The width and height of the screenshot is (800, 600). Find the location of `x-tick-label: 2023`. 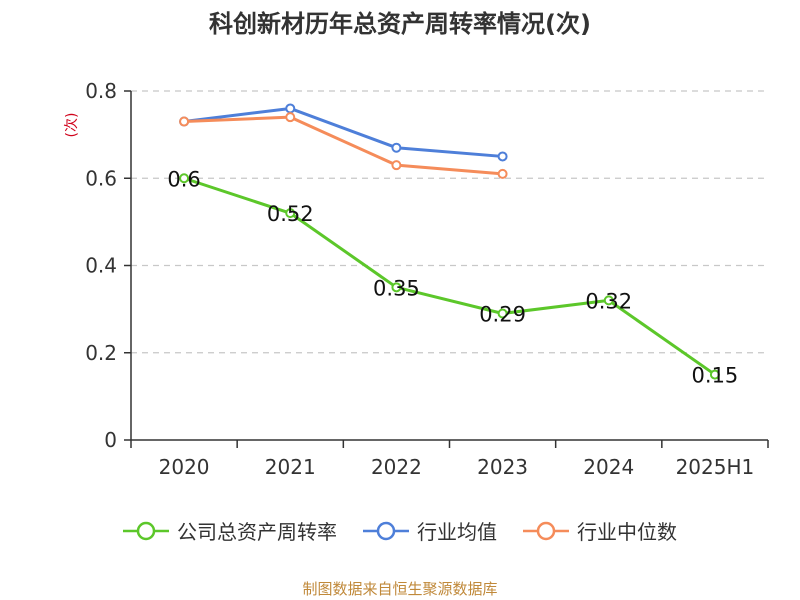

x-tick-label: 2023 is located at coordinates (502, 467).